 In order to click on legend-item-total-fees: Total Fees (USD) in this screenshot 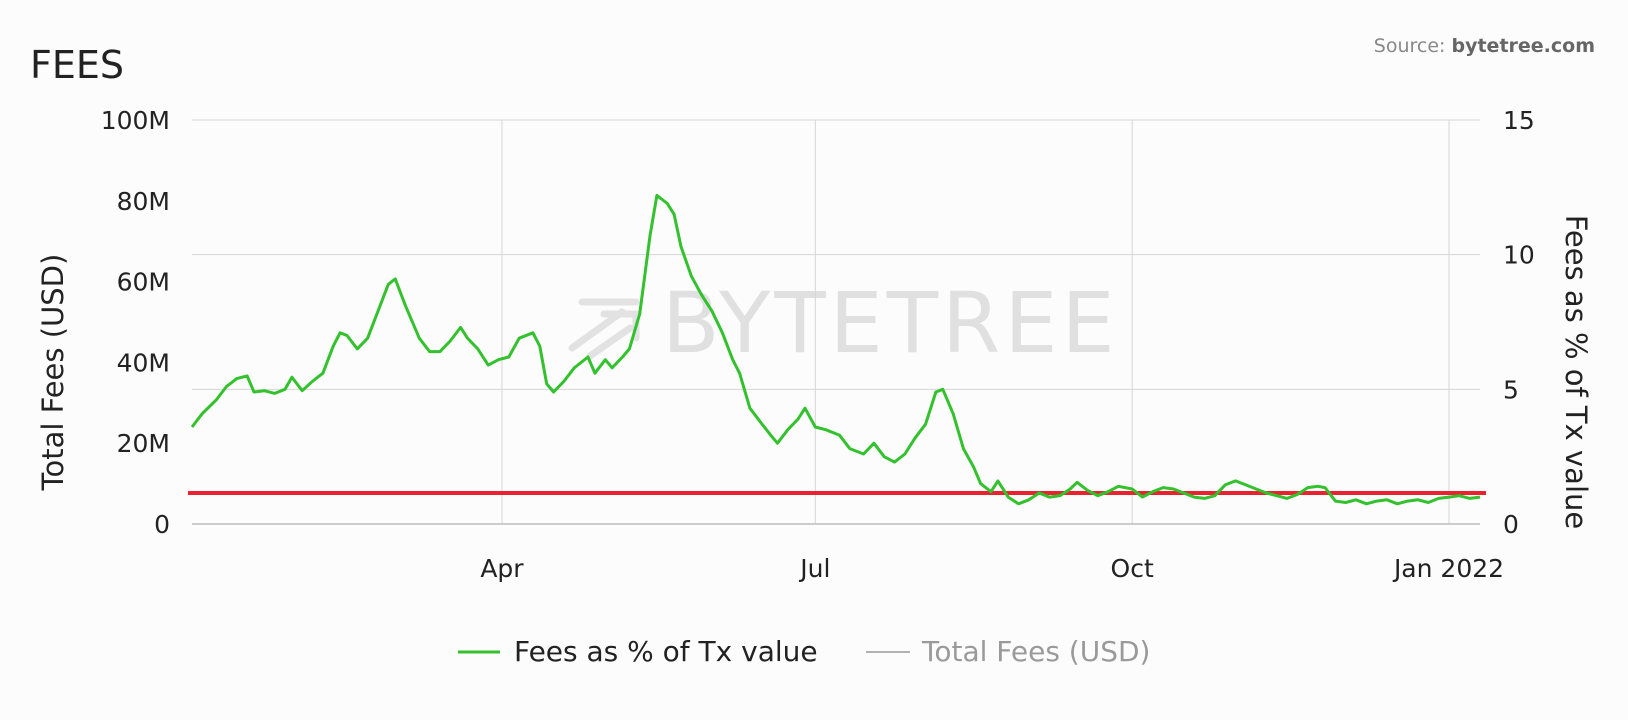, I will do `click(1008, 651)`.